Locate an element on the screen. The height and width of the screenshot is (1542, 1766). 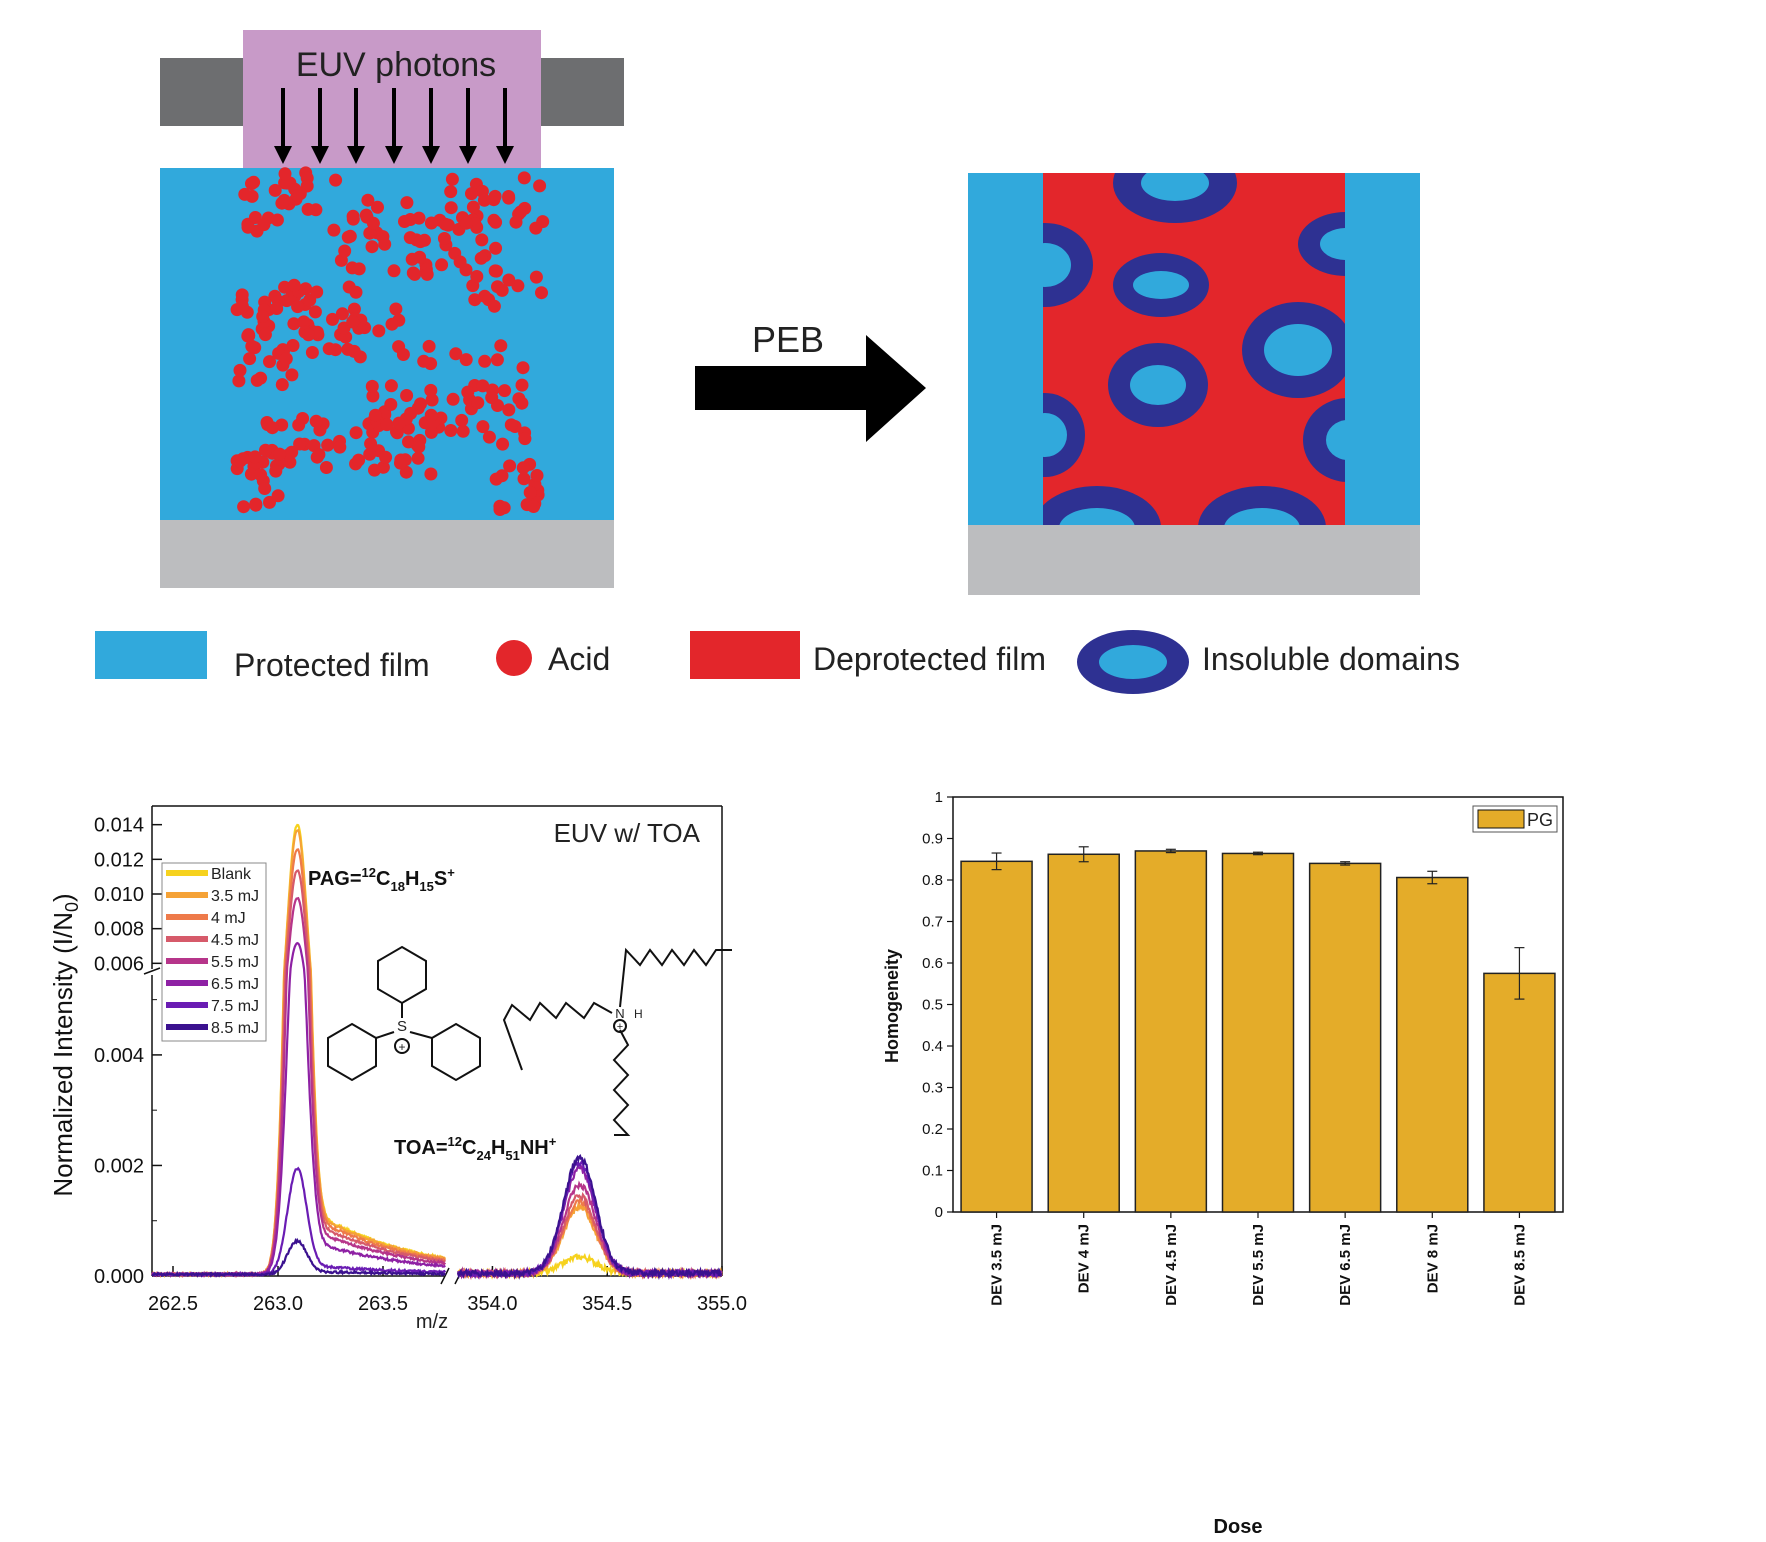
pag-label-f: 15 is located at coordinates (426, 886).